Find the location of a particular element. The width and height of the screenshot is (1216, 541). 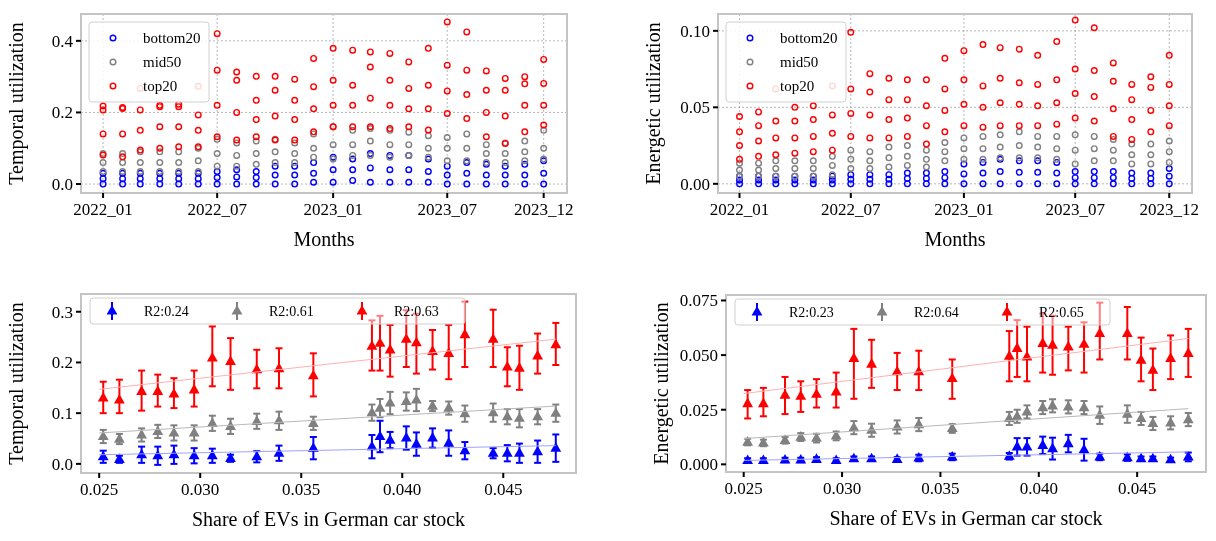

y-tick-label: 0.10 is located at coordinates (695, 31).